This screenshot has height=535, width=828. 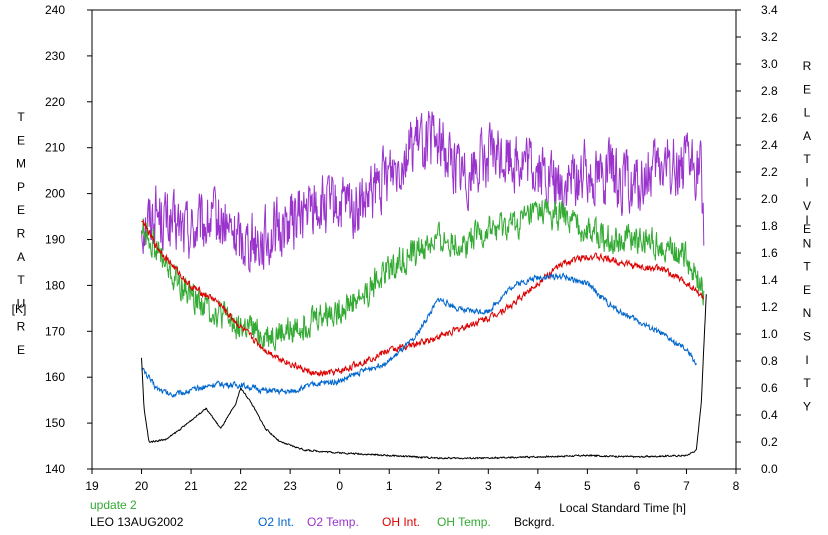 What do you see at coordinates (55, 469) in the screenshot?
I see `y-left-tick-label: 140` at bounding box center [55, 469].